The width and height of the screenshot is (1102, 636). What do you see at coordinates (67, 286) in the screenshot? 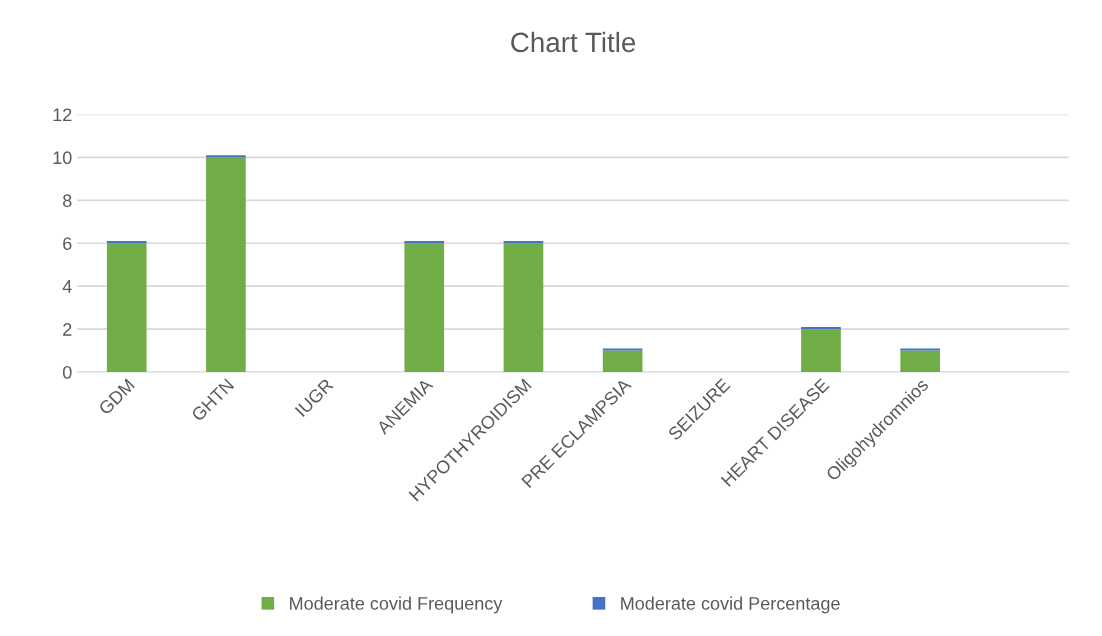
I see `y-tick-label: 4` at bounding box center [67, 286].